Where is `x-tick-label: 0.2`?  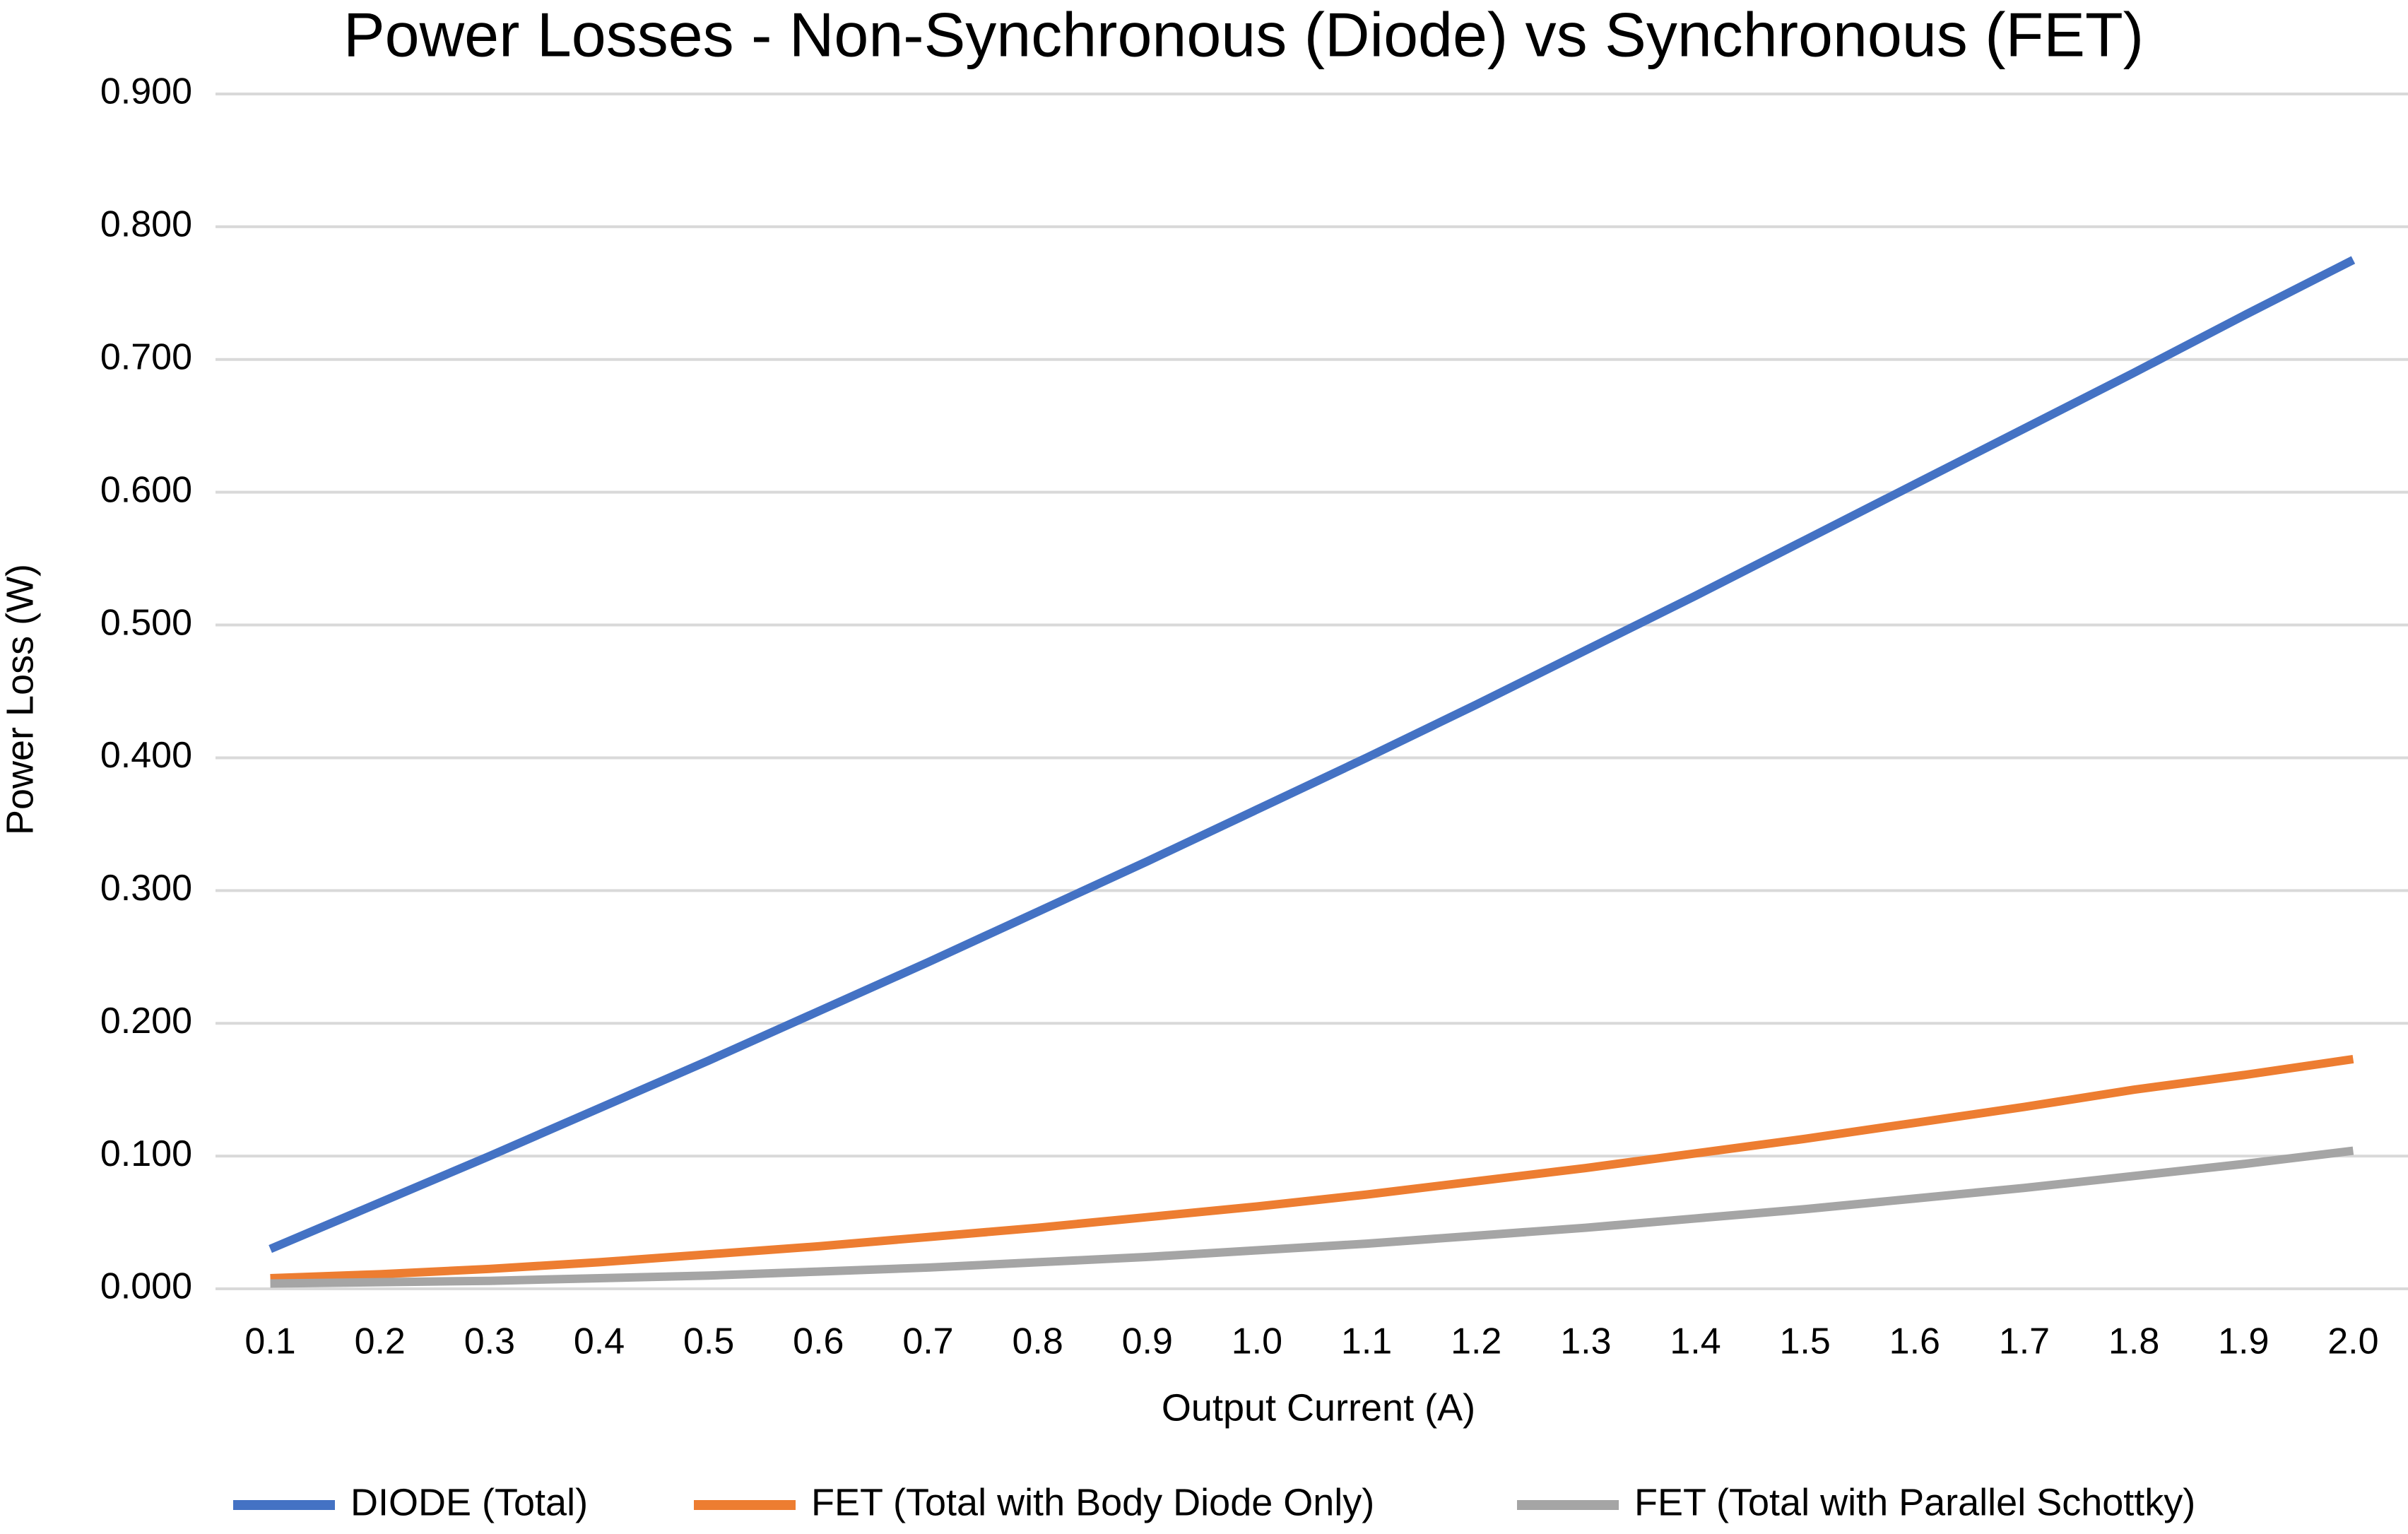 x-tick-label: 0.2 is located at coordinates (380, 1341).